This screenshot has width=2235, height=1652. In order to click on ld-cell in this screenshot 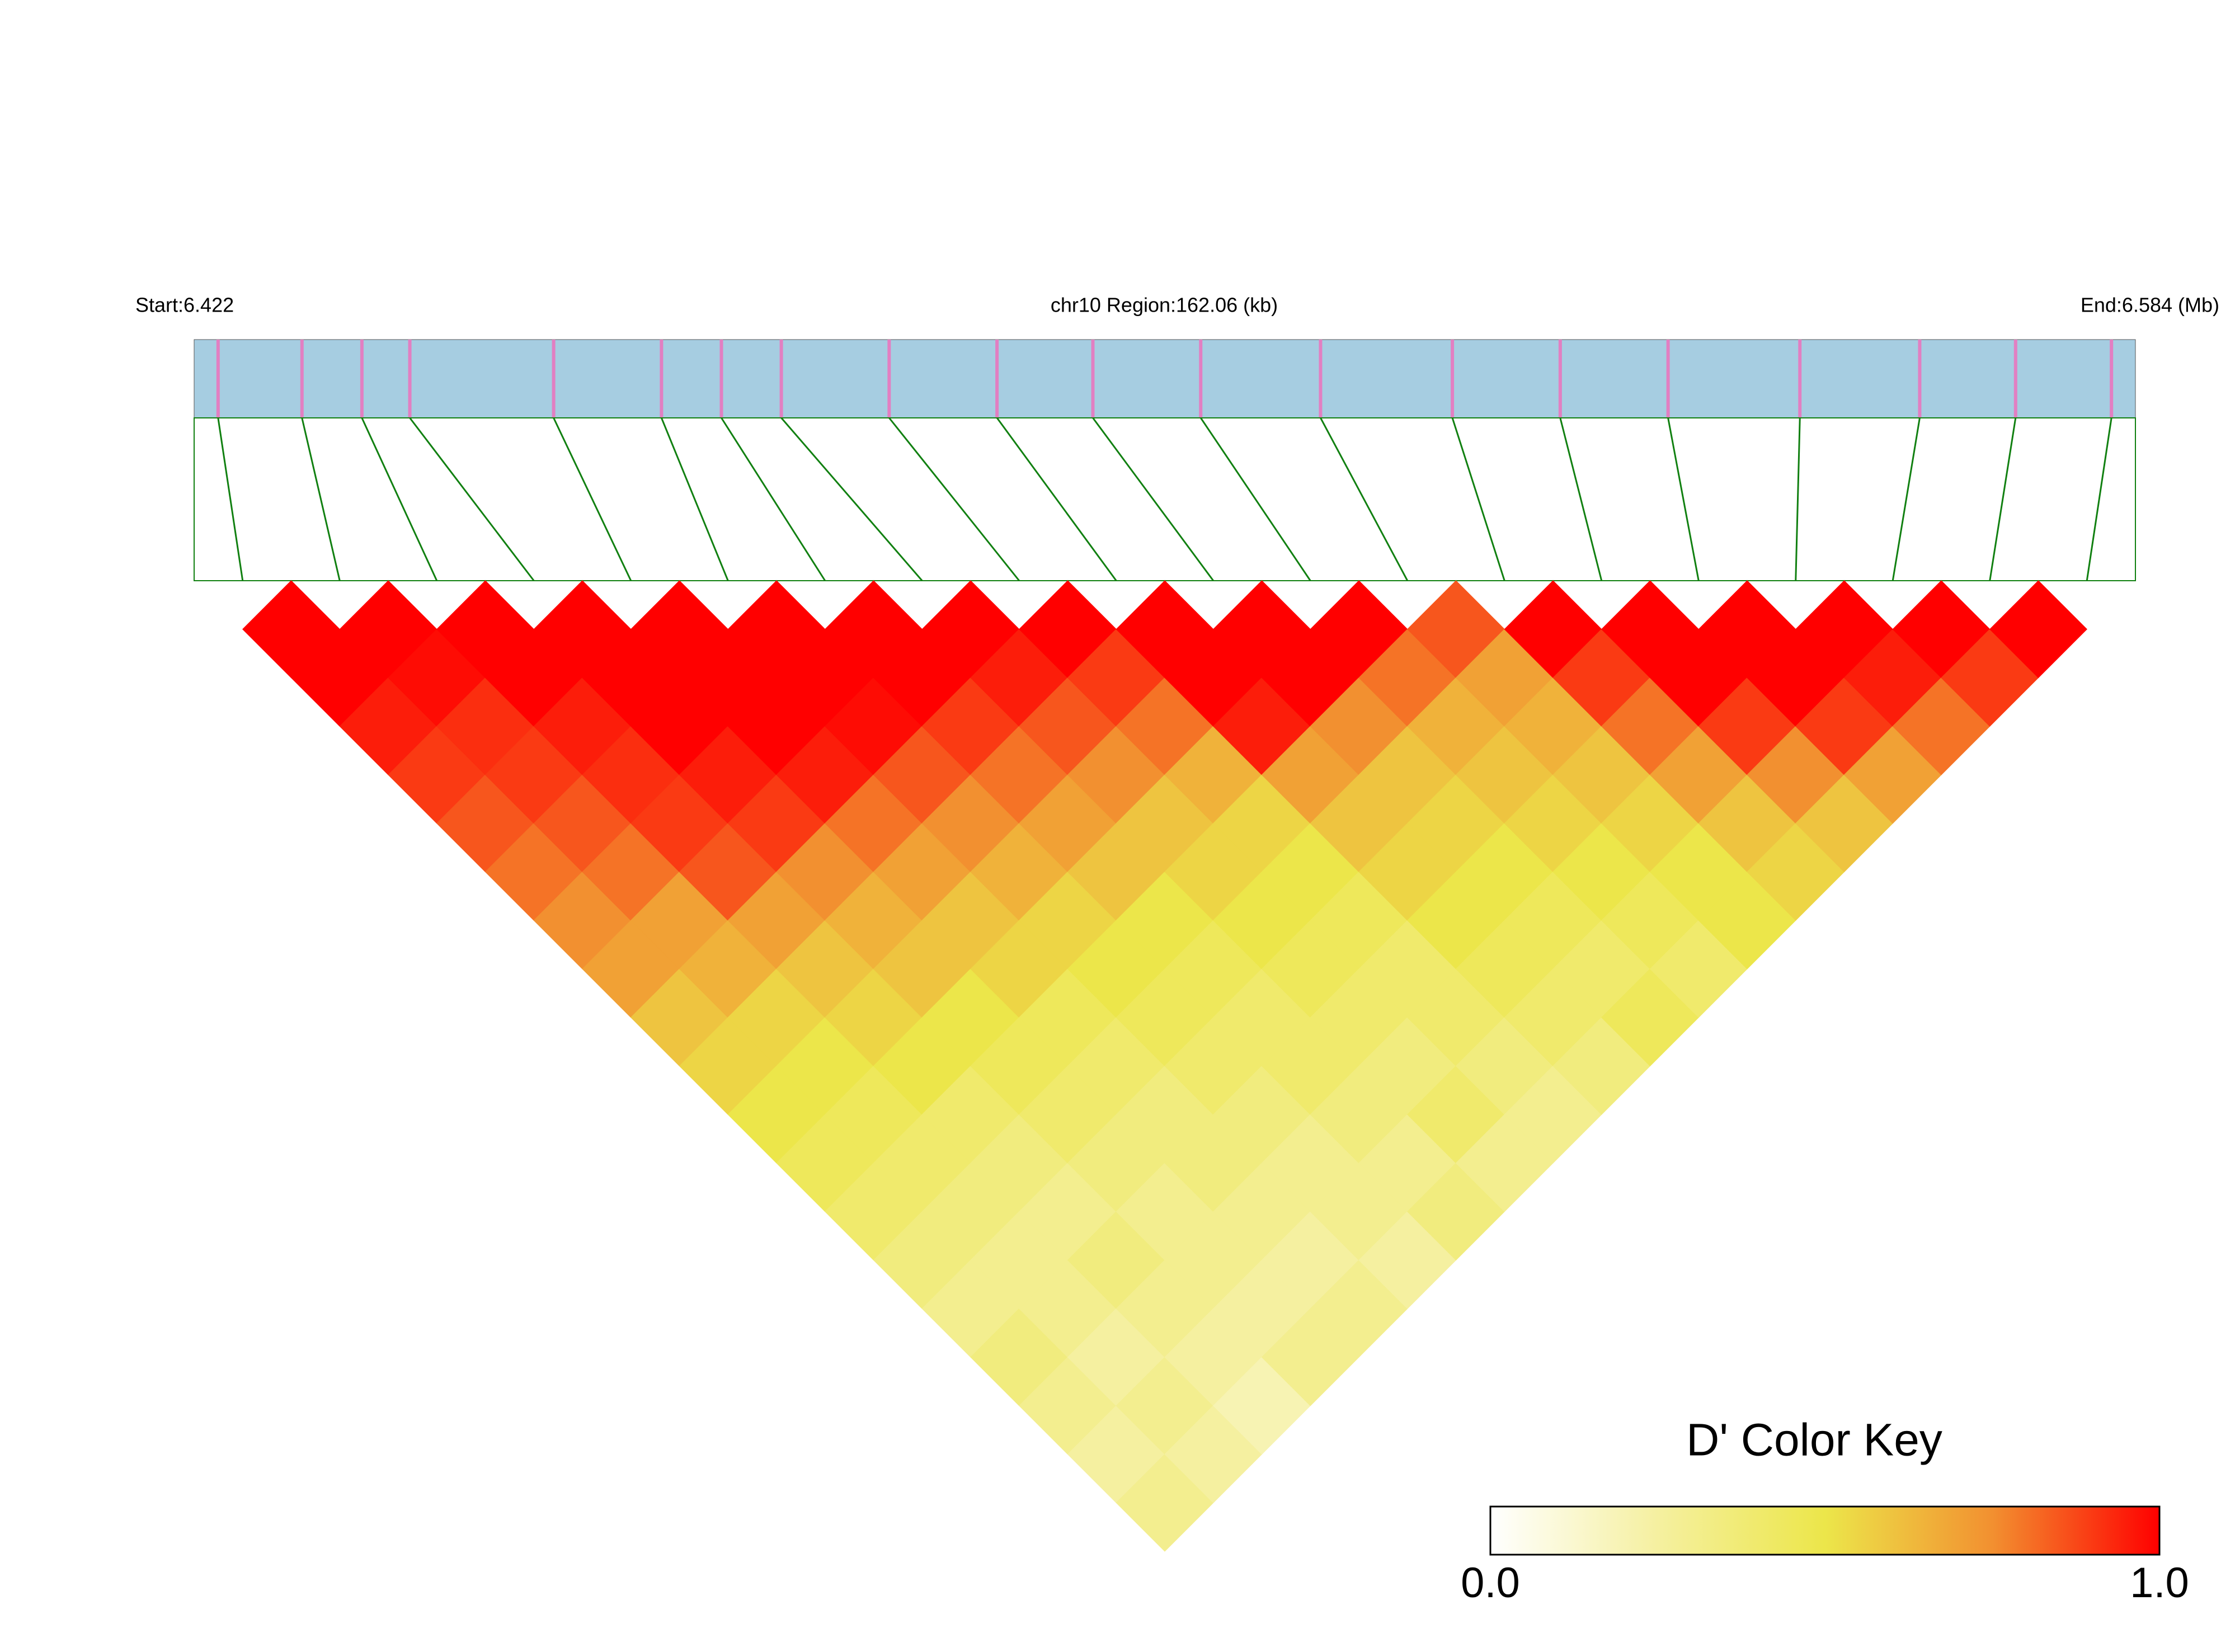, I will do `click(2038, 630)`.